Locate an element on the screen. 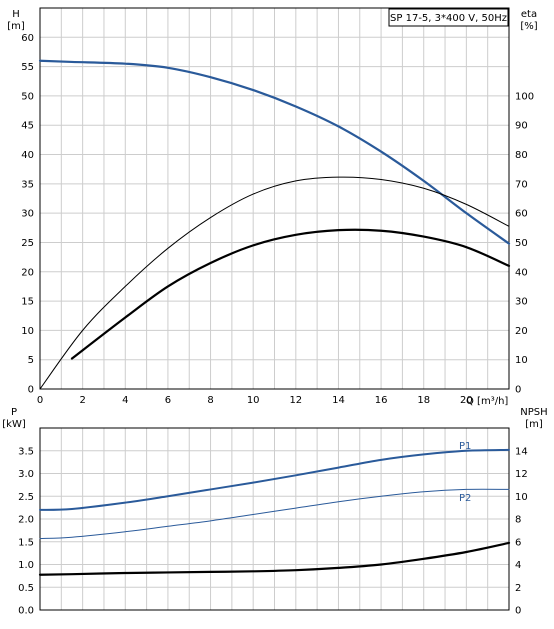  upper-left-tick-label: 45 is located at coordinates (27, 126).